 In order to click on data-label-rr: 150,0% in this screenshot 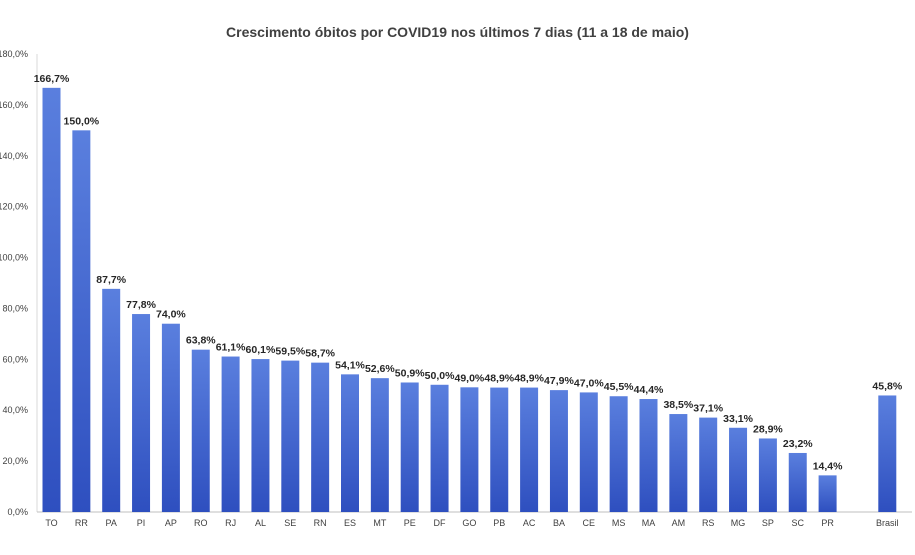, I will do `click(82, 121)`.